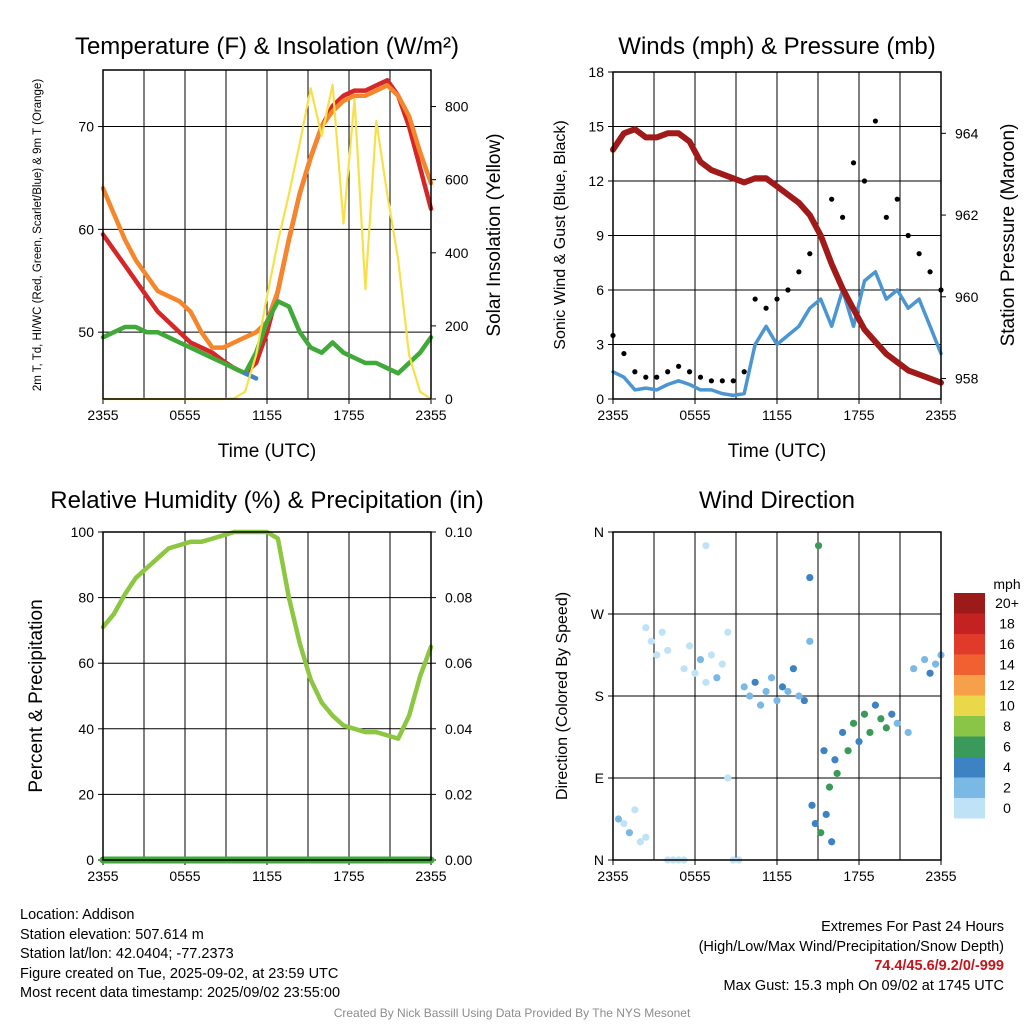  Describe the element at coordinates (449, 399) in the screenshot. I see `temp-y2tick-label: 0` at that location.